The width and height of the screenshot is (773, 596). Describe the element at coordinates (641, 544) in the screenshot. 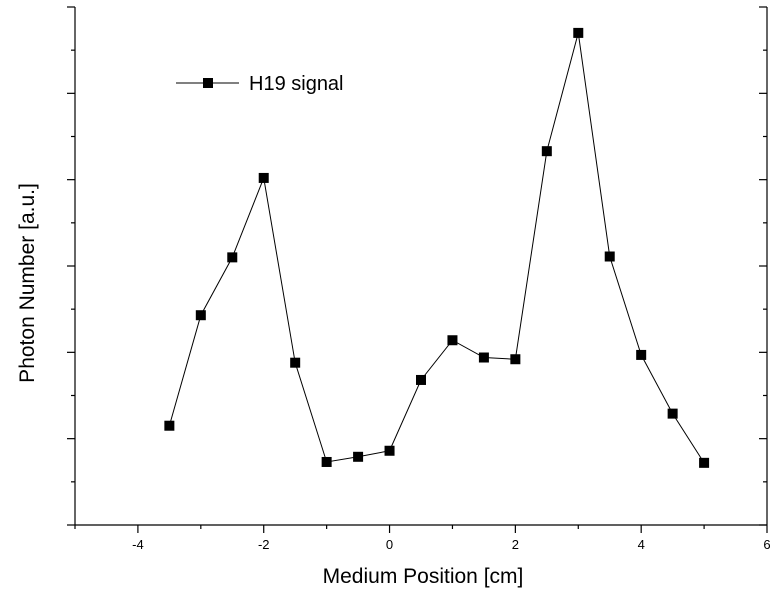

I see `x-tick-label: 4` at that location.